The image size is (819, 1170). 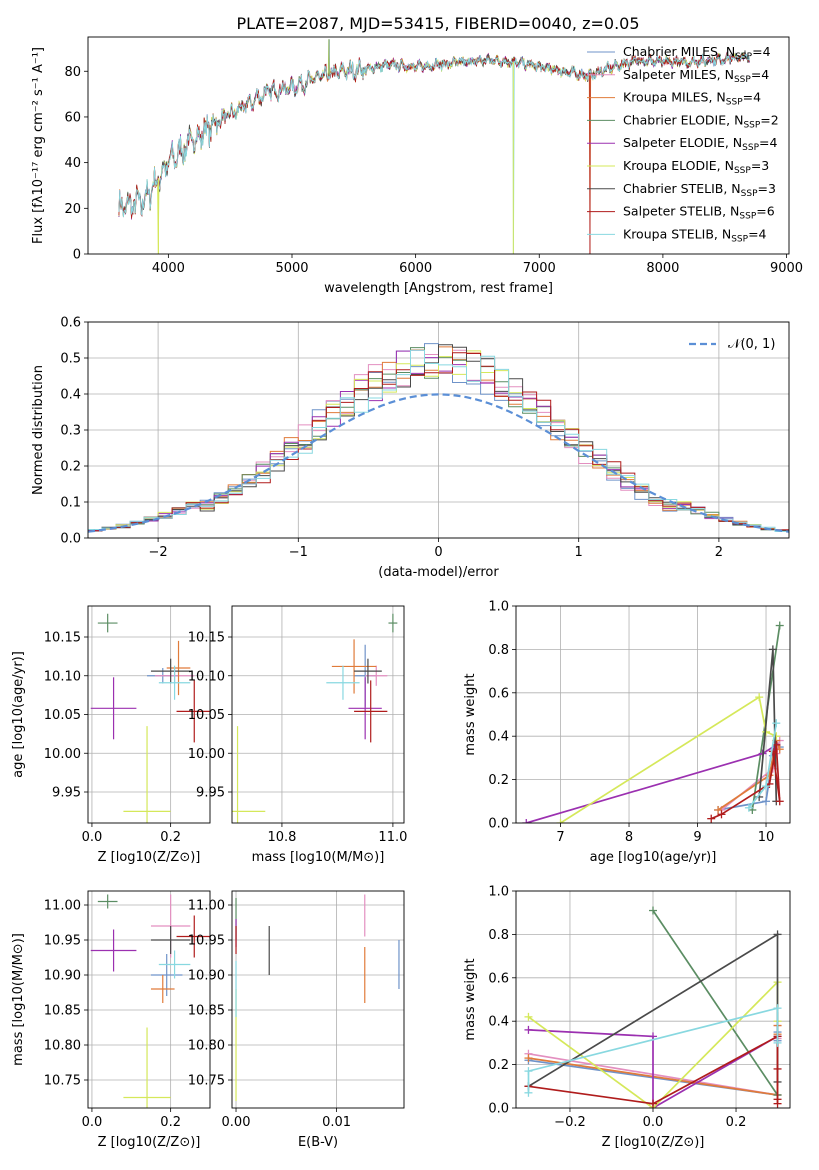 I want to click on x-tick-label: −0.2, so click(x=570, y=1122).